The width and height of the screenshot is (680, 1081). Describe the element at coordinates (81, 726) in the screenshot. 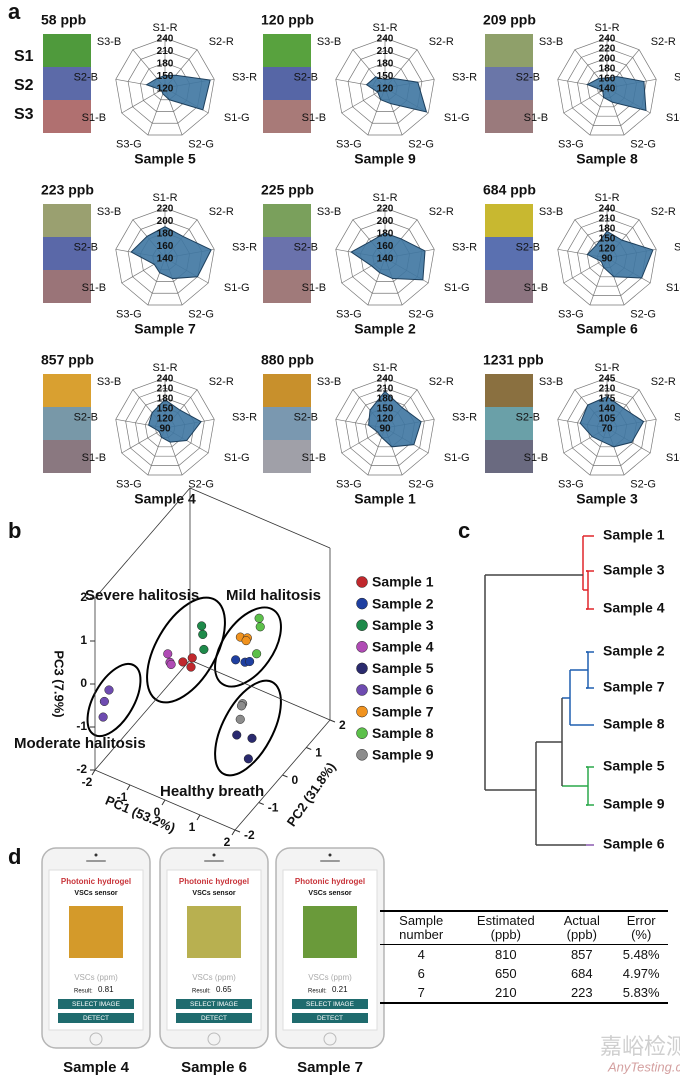

I see `z-tick-label: -1` at that location.